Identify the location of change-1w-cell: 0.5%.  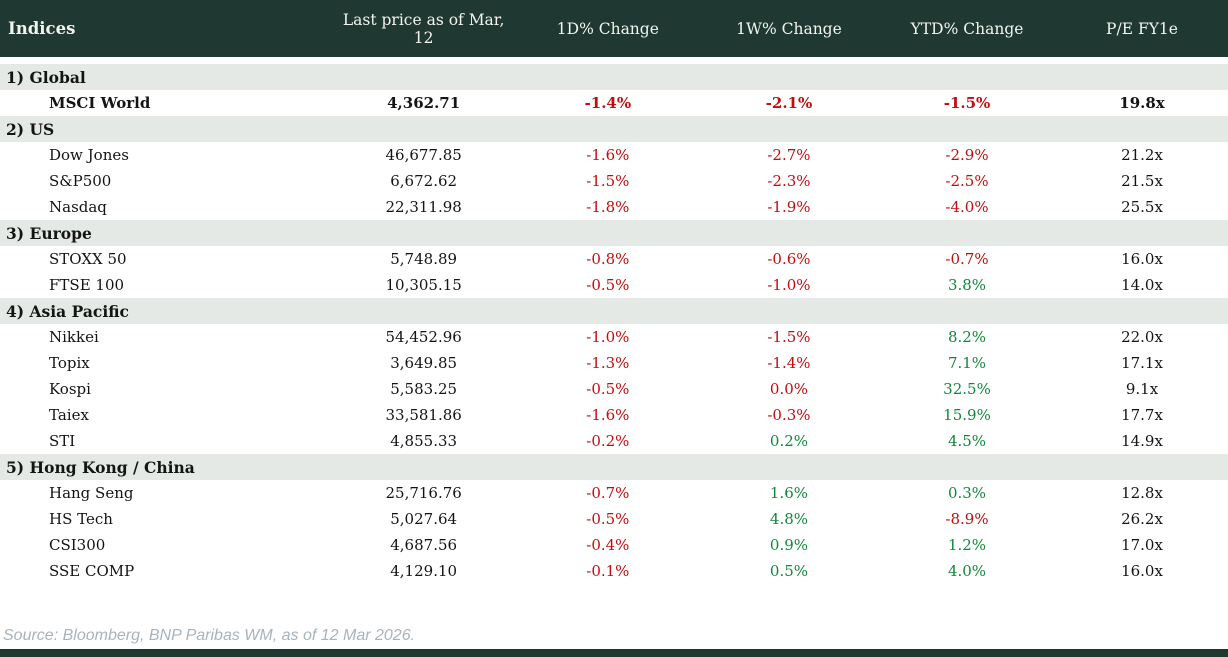
(788, 571).